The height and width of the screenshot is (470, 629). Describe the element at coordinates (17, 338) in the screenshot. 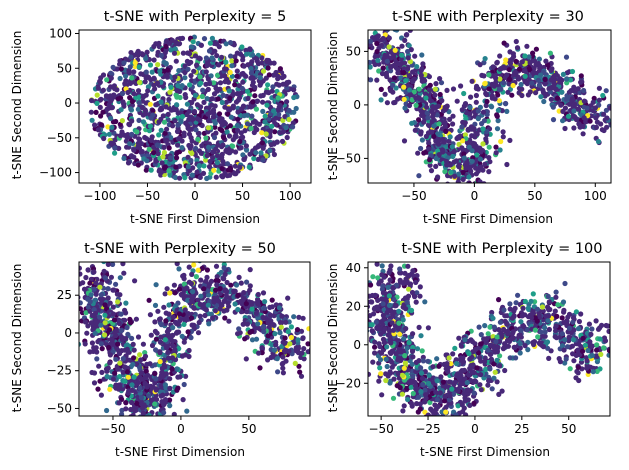

I see `y-axis-label: t-SNE Second Dimension` at that location.